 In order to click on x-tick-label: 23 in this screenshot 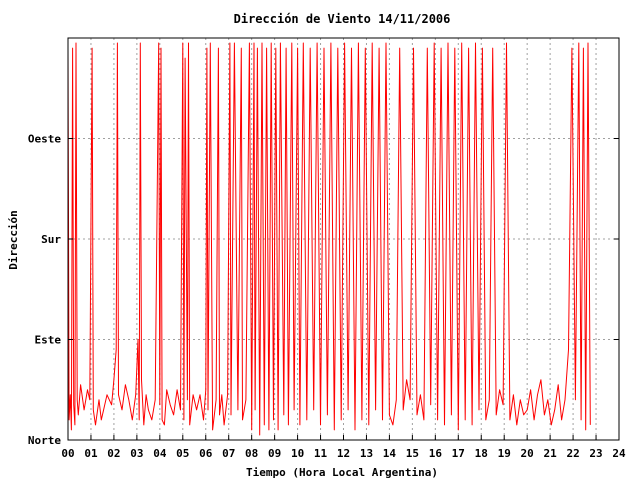, I will do `click(595, 453)`.